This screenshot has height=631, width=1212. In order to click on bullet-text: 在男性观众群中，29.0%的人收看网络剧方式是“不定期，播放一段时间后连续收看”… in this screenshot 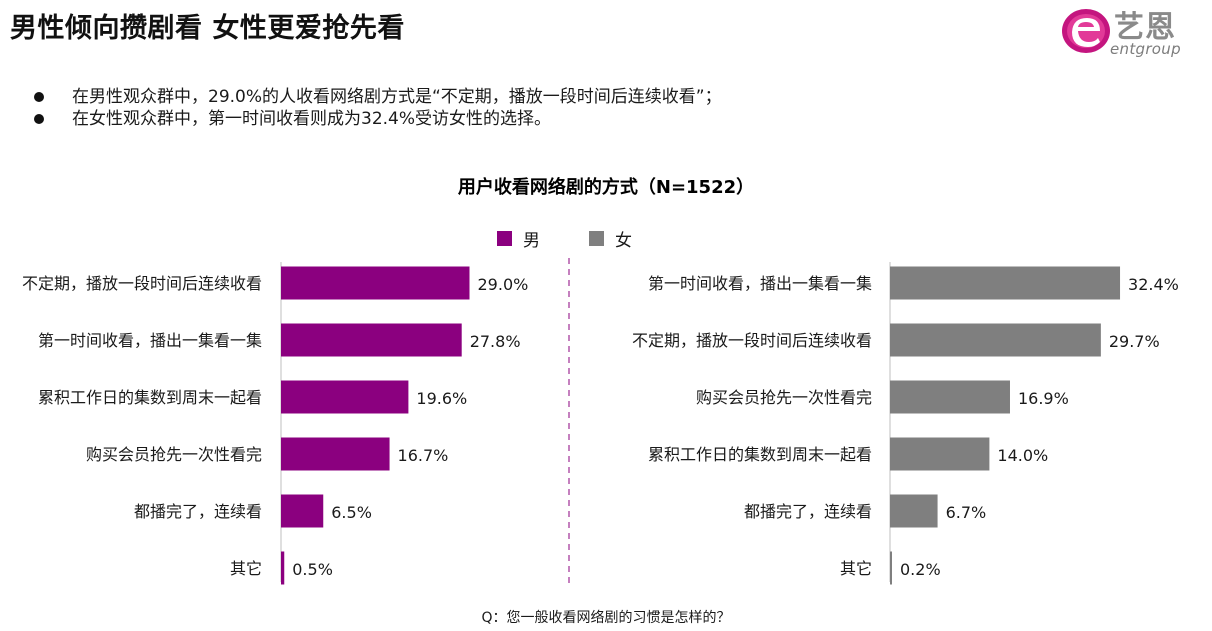, I will do `click(397, 97)`.